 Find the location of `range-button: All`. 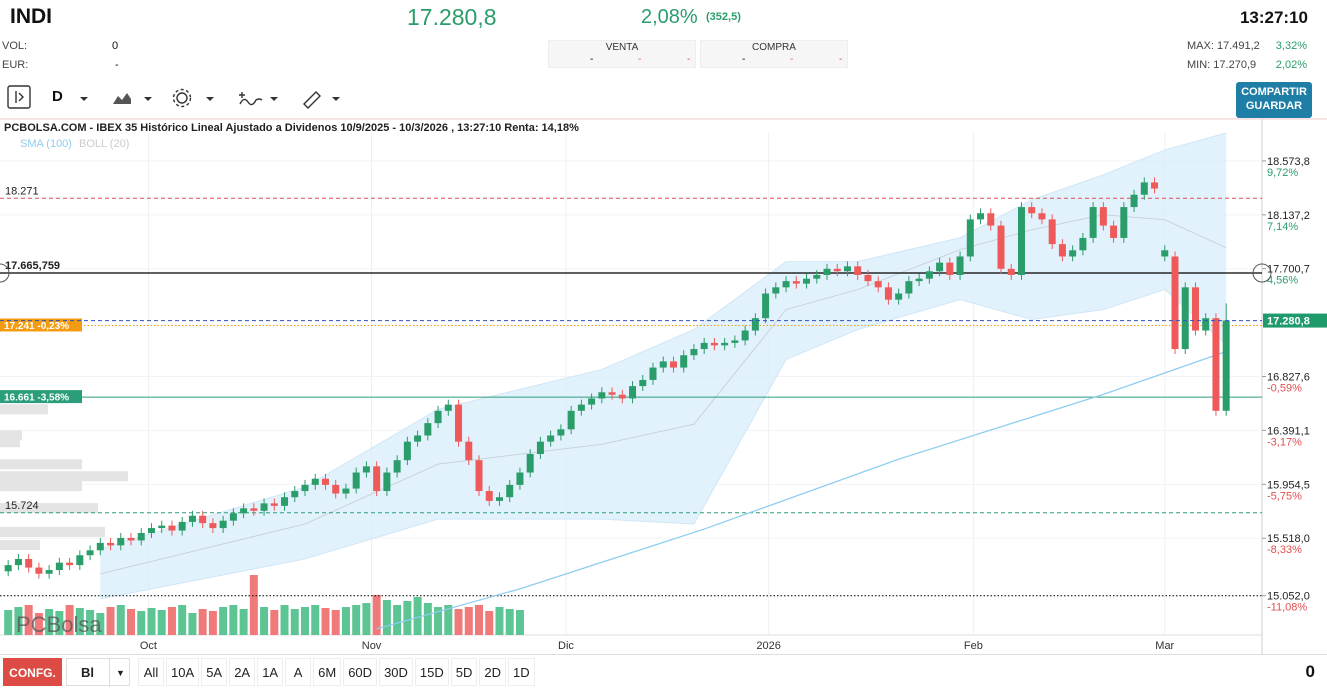

range-button: All is located at coordinates (151, 672).